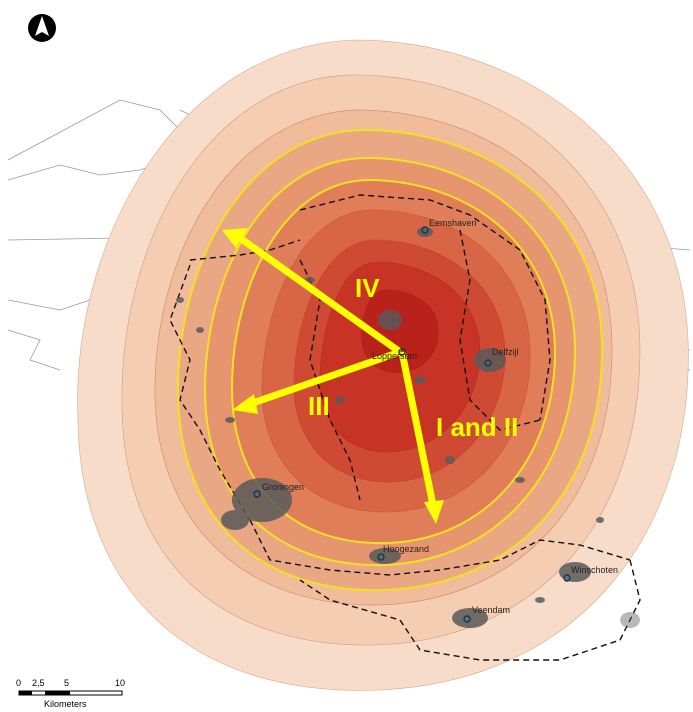  Describe the element at coordinates (567, 578) in the screenshot. I see `city-marker-winschoten` at that location.